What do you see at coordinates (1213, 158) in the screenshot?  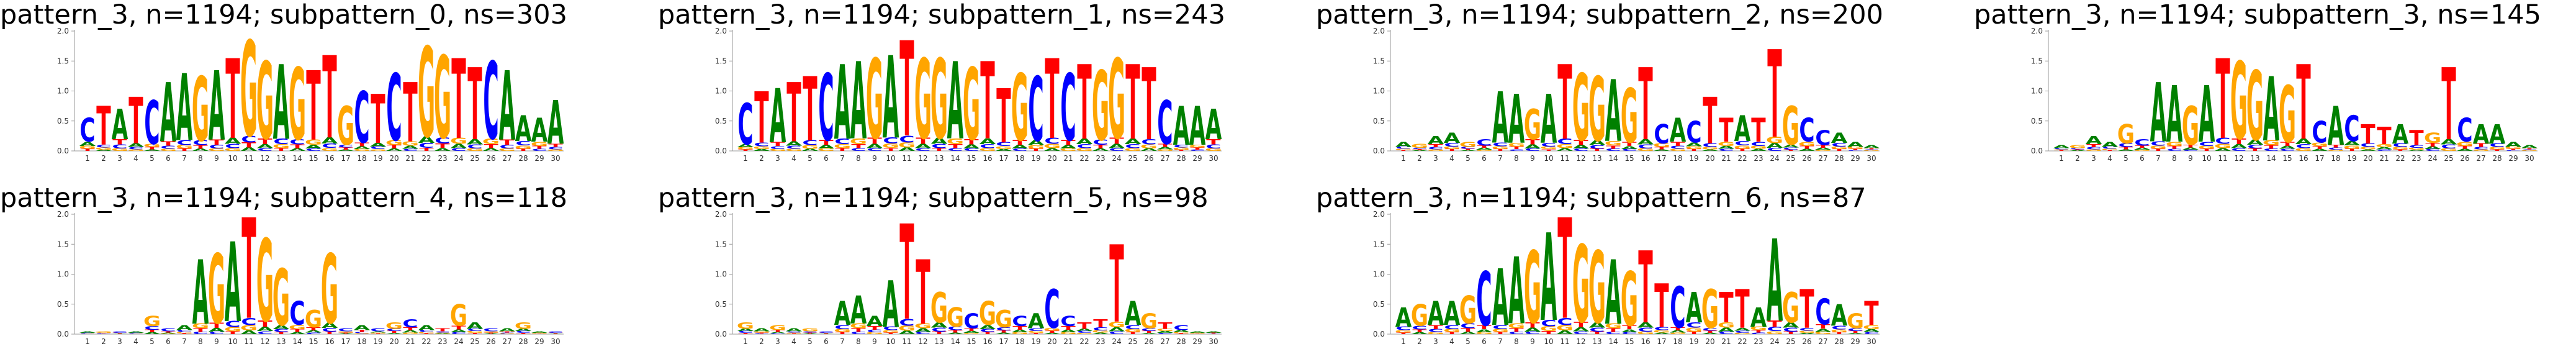 I see `x-tick-label: 30` at bounding box center [1213, 158].